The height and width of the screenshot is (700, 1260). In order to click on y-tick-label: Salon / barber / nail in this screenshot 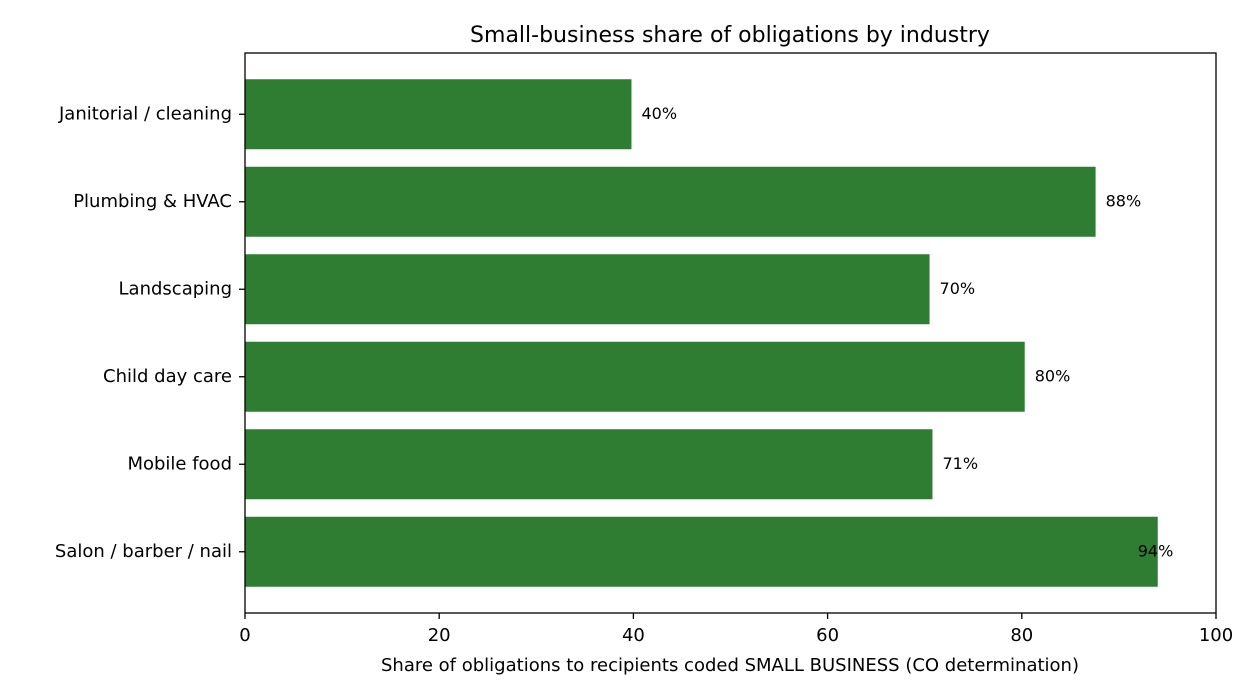, I will do `click(143, 551)`.